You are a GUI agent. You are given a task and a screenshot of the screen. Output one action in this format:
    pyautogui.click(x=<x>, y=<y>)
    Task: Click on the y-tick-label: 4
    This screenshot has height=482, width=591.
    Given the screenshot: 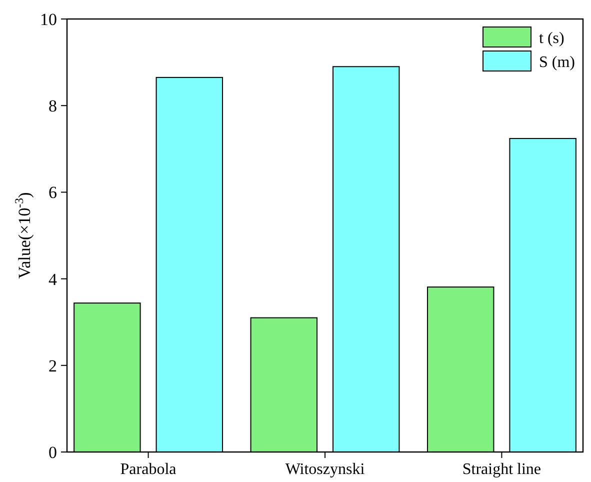 What is the action you would take?
    pyautogui.click(x=53, y=279)
    